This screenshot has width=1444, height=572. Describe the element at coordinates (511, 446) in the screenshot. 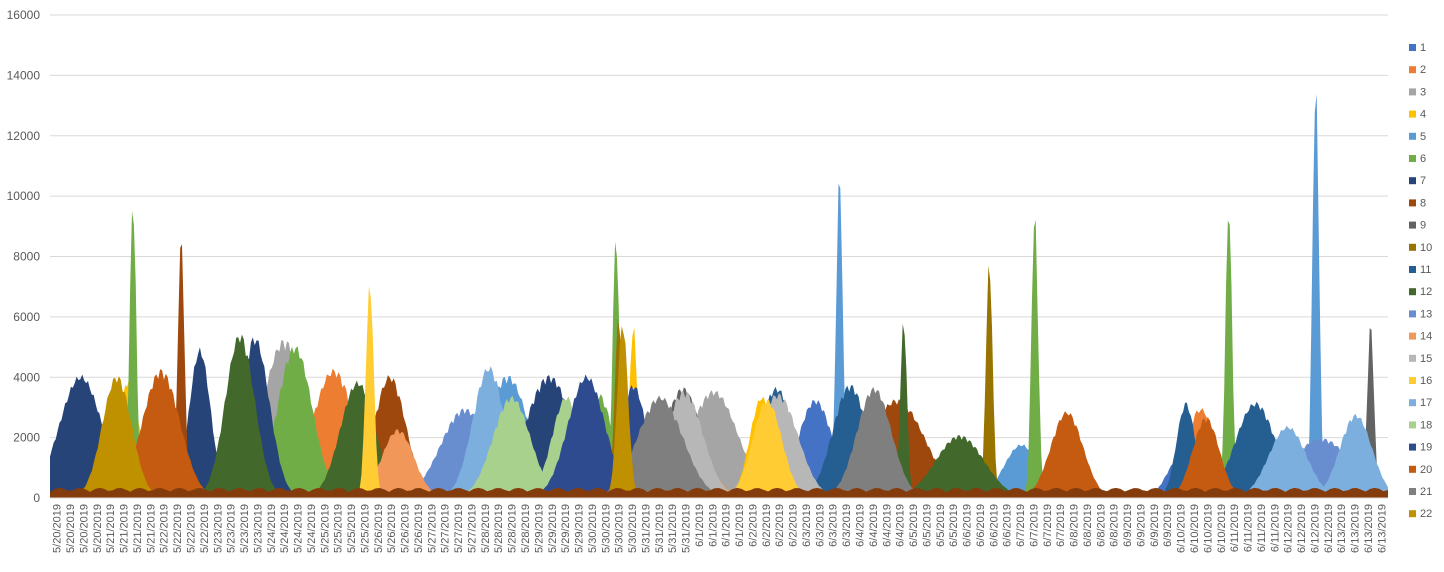

I see `series-18-area` at that location.